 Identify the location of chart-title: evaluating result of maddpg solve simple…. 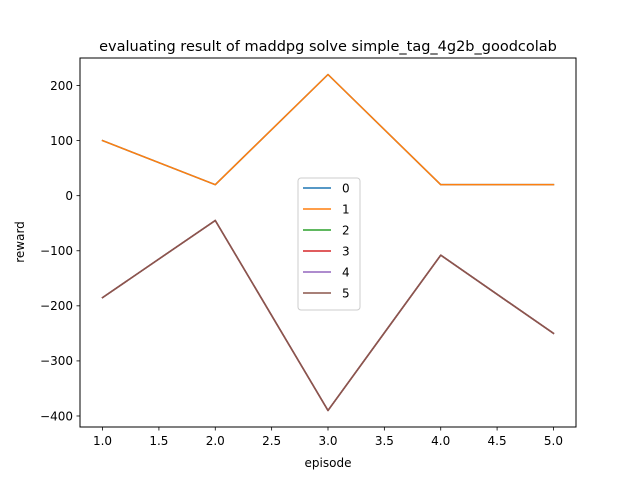
(328, 47).